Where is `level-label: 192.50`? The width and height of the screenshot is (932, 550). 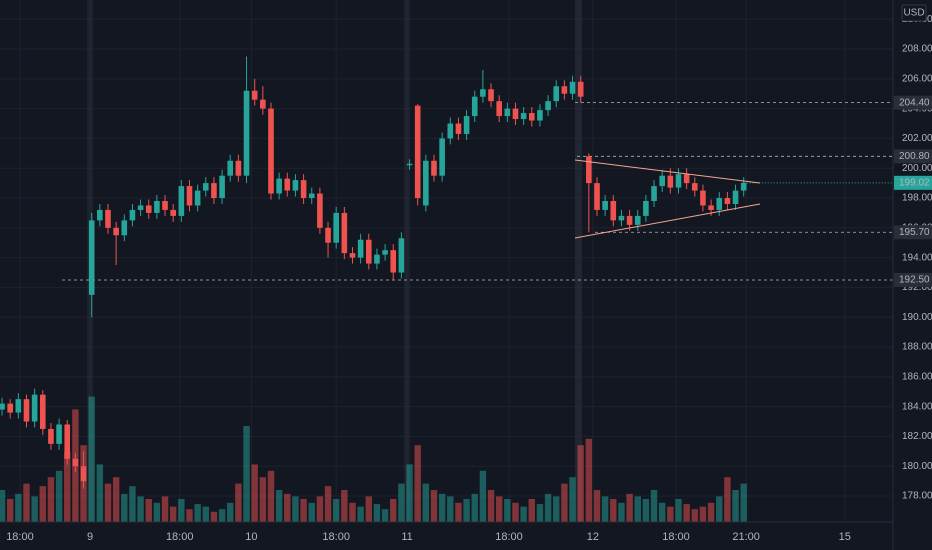 level-label: 192.50 is located at coordinates (914, 280).